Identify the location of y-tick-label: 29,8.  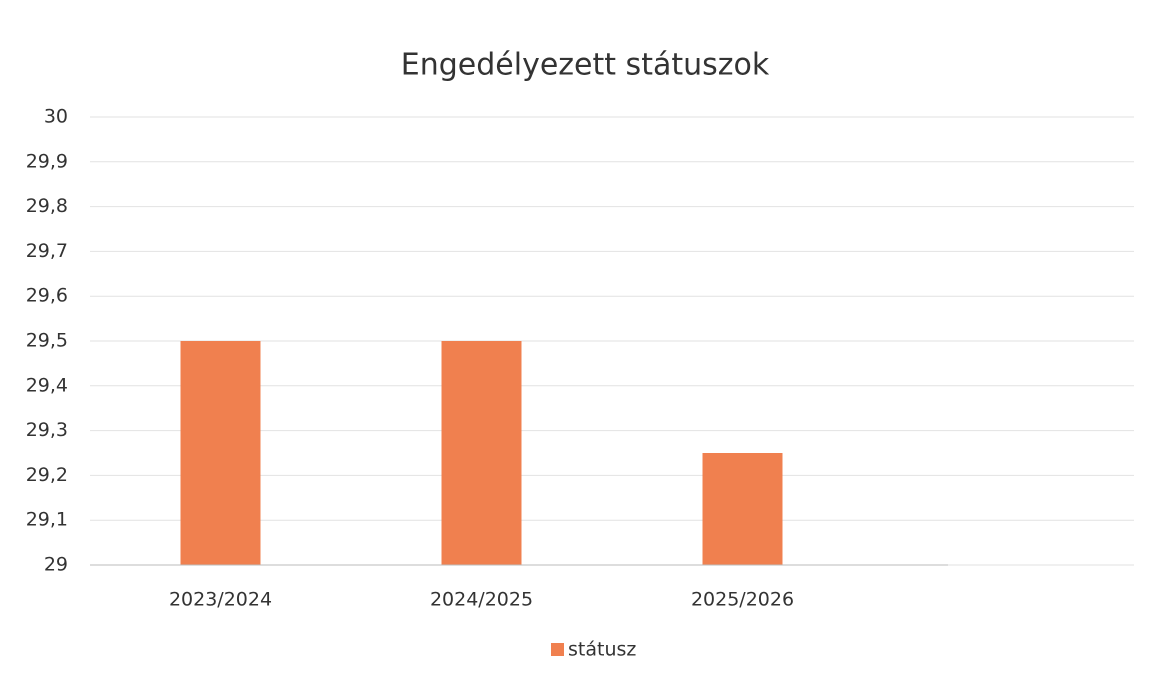
(47, 206).